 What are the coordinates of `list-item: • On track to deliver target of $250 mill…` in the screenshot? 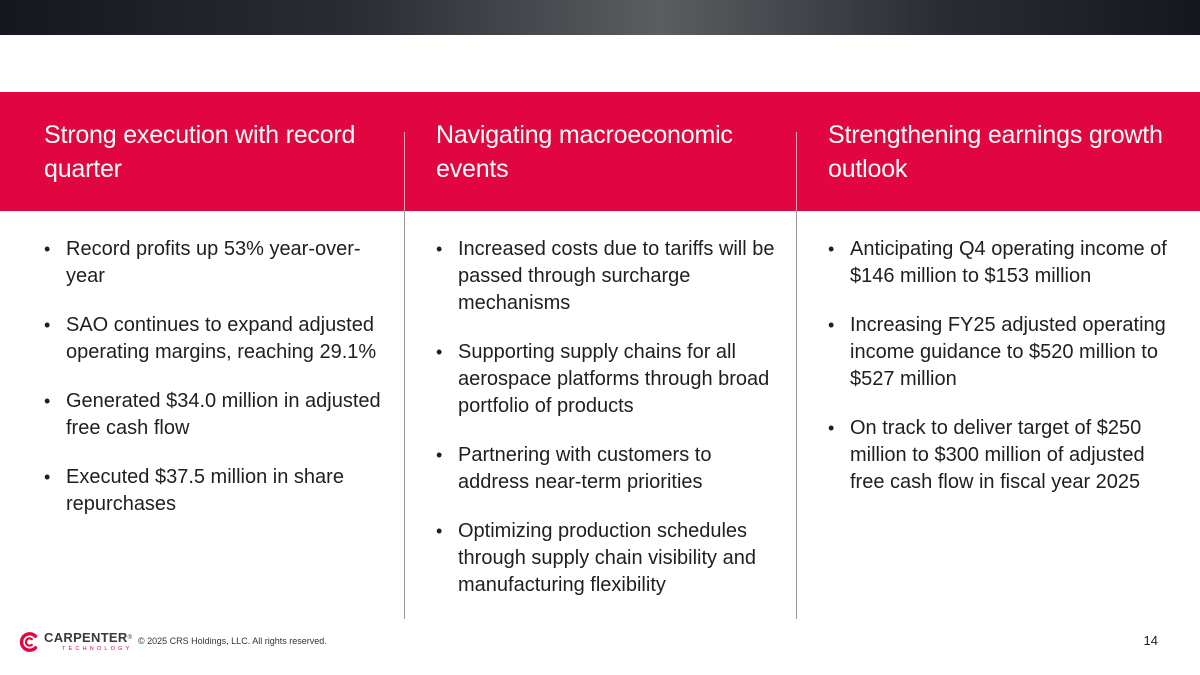 It's located at (998, 455).